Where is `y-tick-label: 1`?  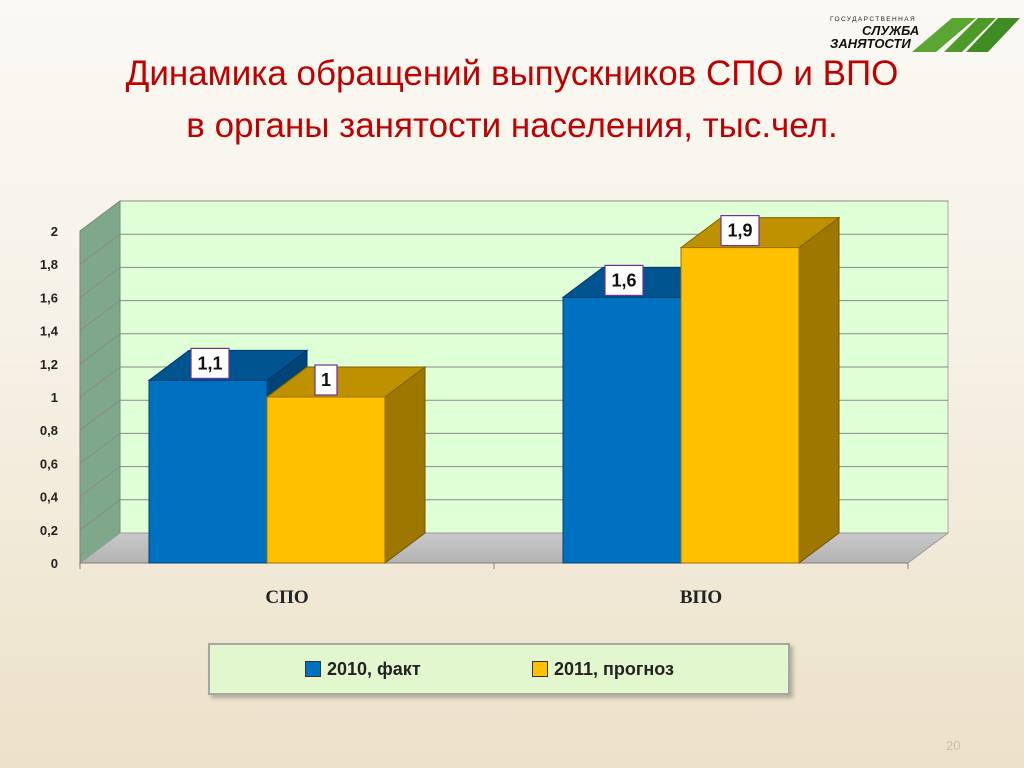
y-tick-label: 1 is located at coordinates (54, 397).